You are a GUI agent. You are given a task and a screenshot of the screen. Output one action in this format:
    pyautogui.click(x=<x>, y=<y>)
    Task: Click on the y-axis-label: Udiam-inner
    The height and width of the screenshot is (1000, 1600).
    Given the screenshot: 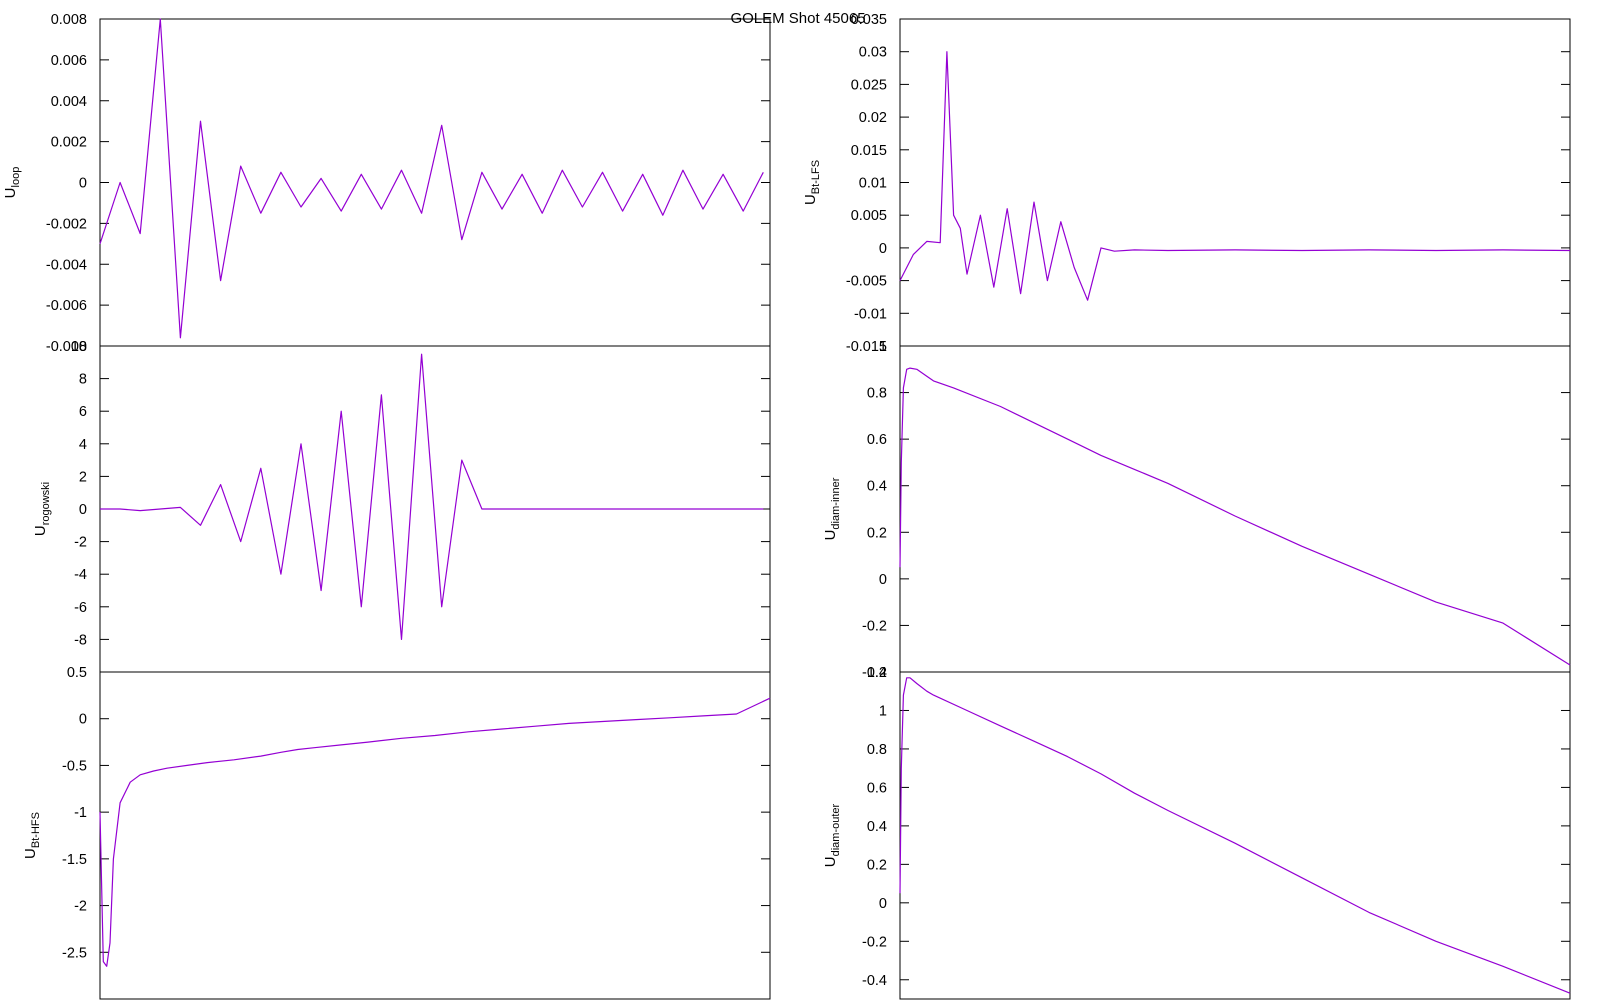 What is the action you would take?
    pyautogui.click(x=832, y=508)
    